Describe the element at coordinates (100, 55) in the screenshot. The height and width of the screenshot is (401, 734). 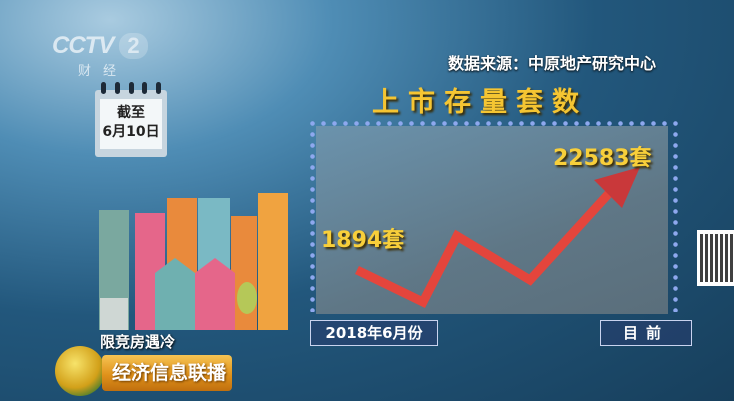
I see `cctv2-logo: CCTV 2 财经` at that location.